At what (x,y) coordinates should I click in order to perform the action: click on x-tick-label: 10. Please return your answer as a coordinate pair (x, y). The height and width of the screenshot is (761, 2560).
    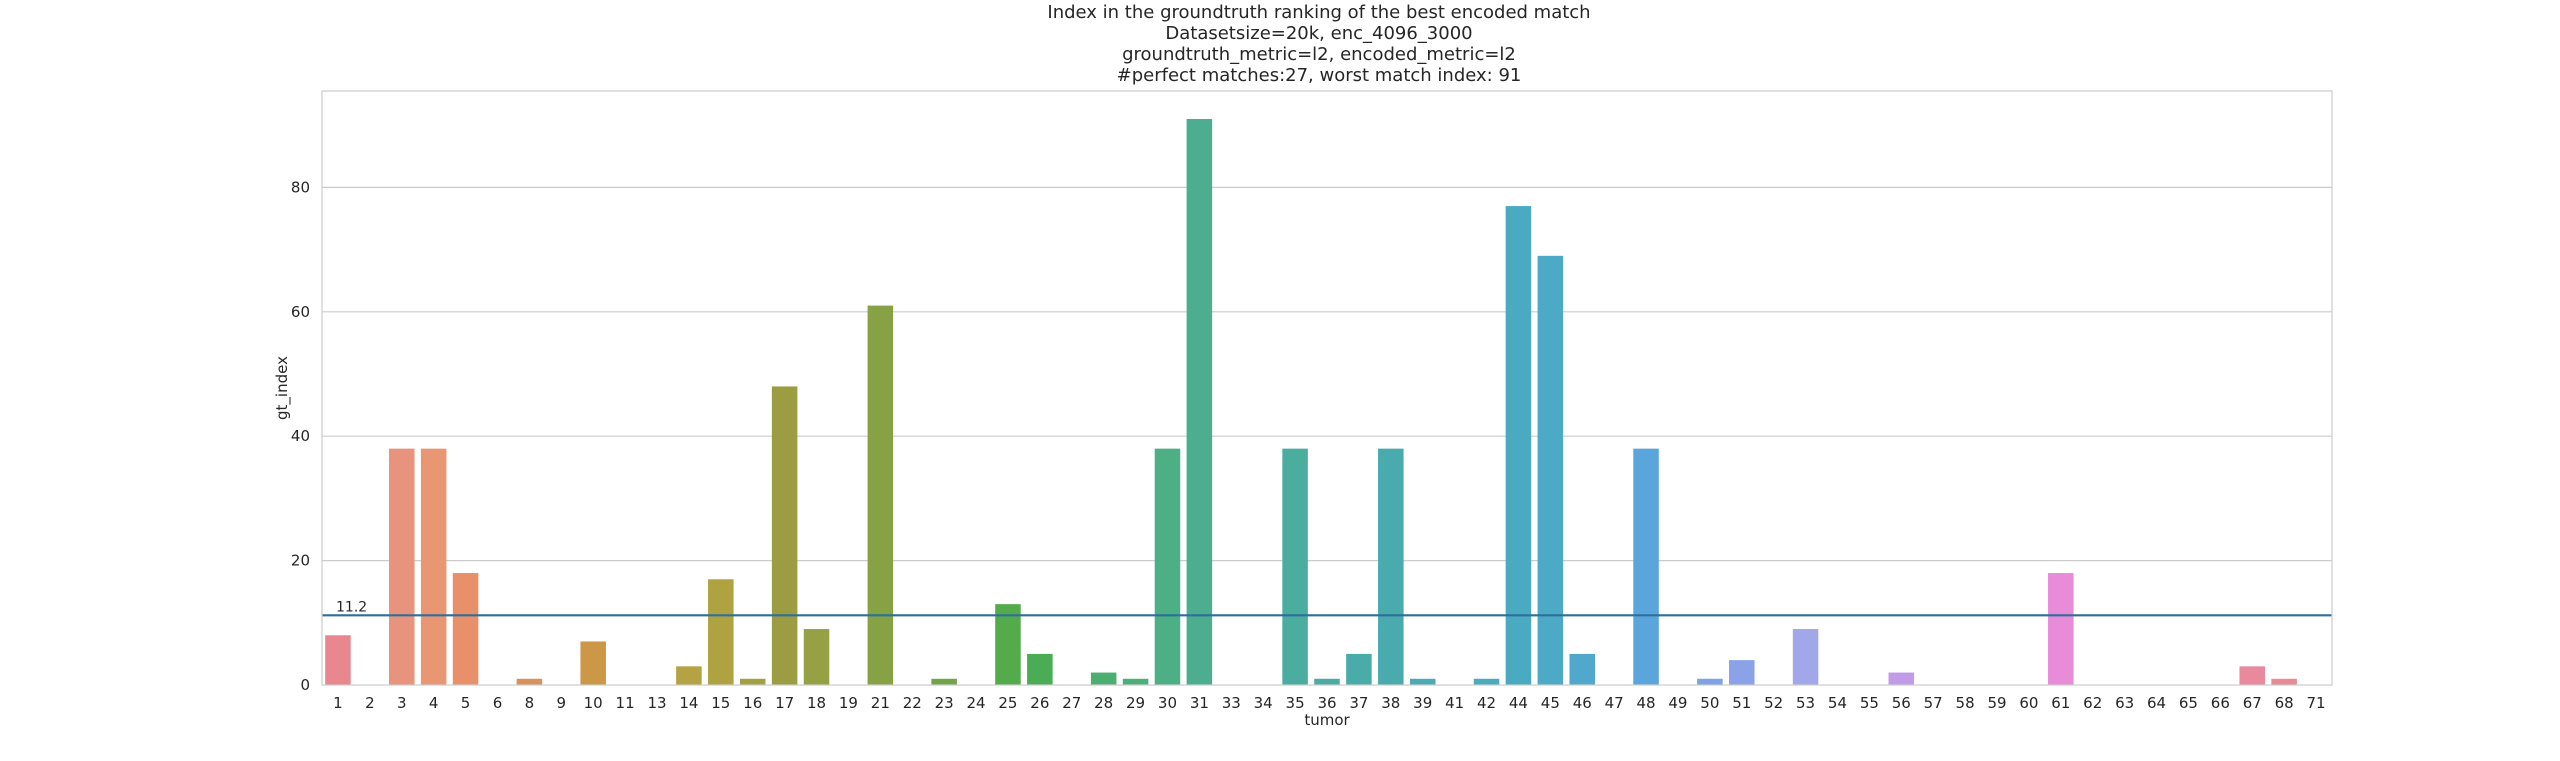
    Looking at the image, I should click on (593, 703).